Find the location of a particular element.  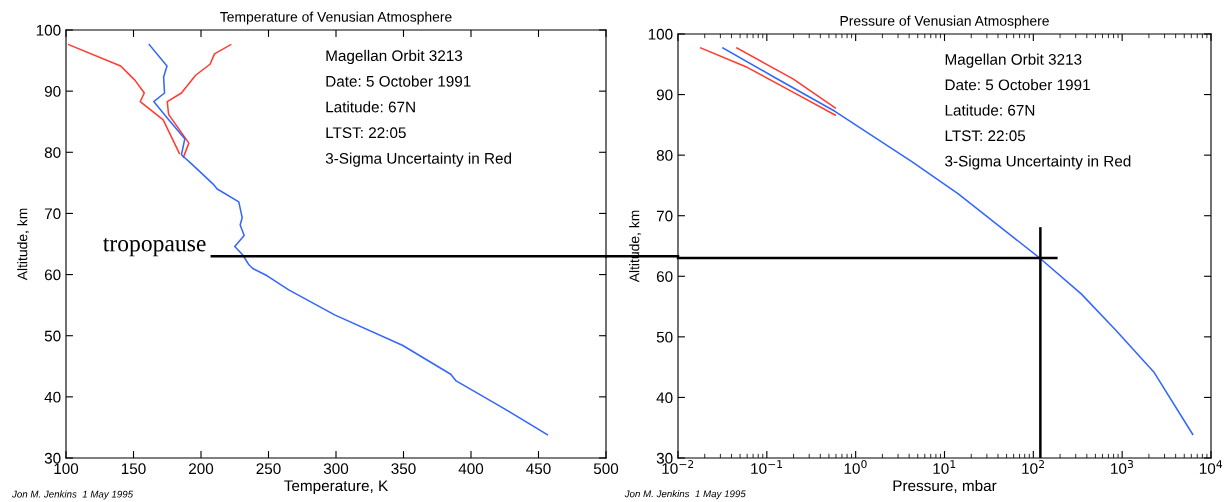

x-tick-label: 450 is located at coordinates (538, 469).